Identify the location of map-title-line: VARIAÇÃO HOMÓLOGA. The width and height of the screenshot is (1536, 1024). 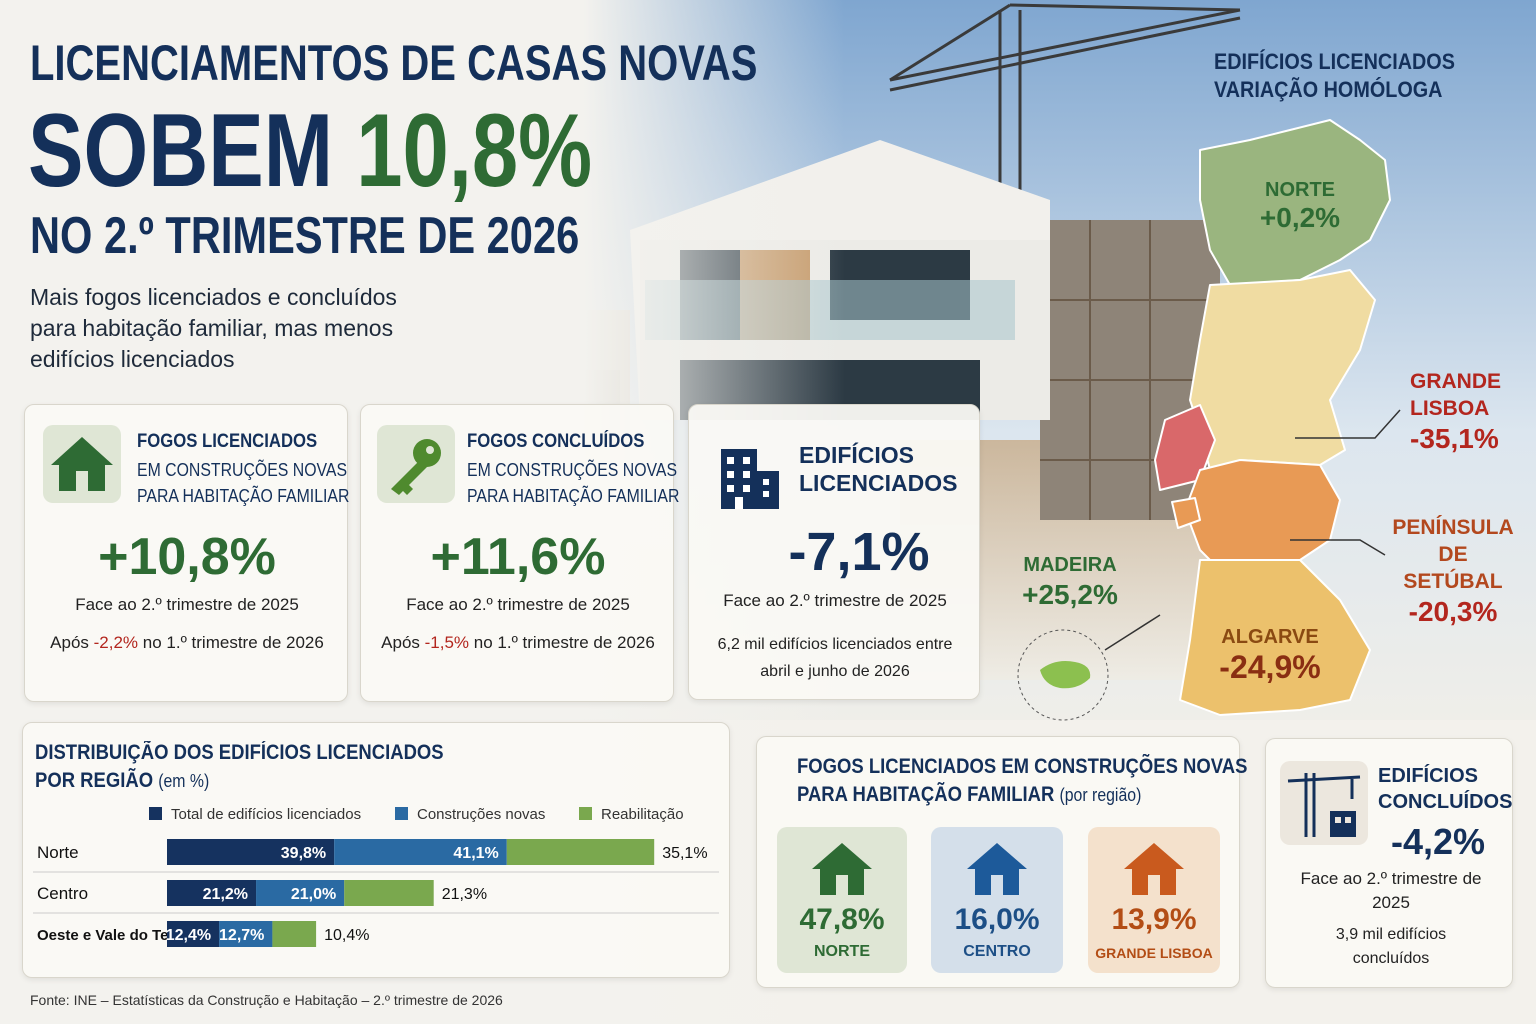
(1328, 89).